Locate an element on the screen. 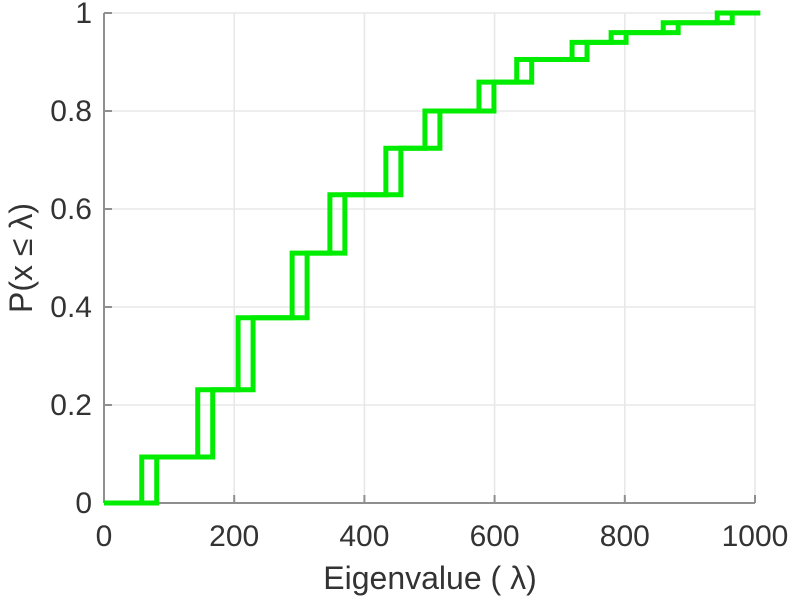  y-tick-label: 0.6 is located at coordinates (71, 209).